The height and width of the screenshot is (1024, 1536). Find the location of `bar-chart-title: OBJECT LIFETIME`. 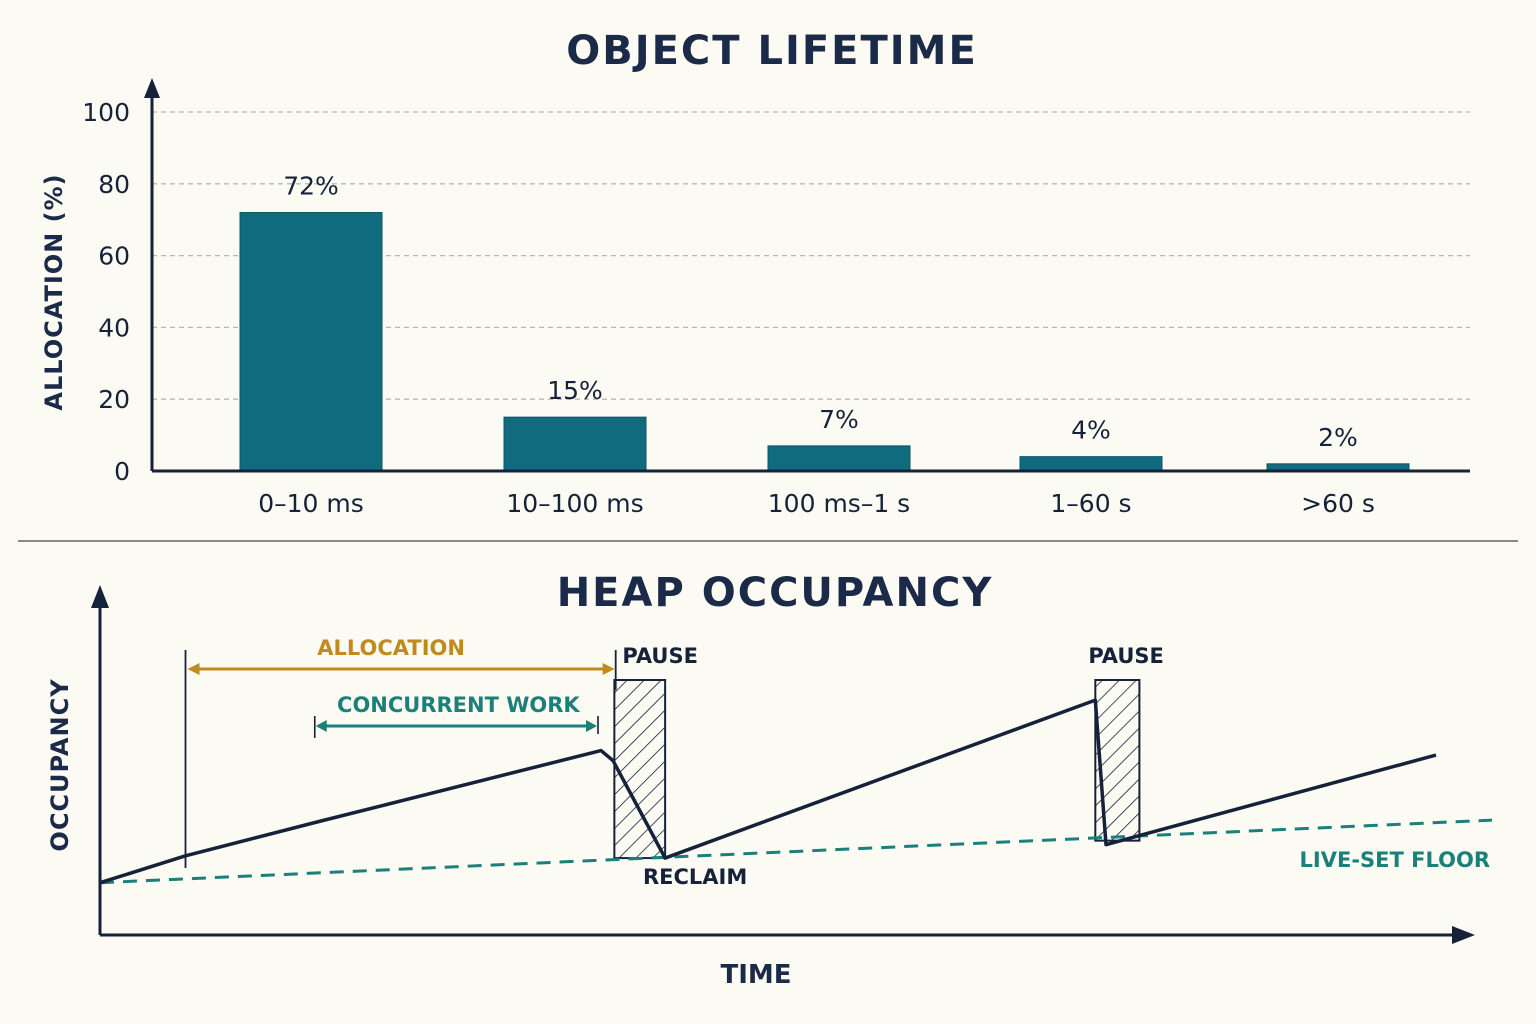

bar-chart-title: OBJECT LIFETIME is located at coordinates (772, 51).